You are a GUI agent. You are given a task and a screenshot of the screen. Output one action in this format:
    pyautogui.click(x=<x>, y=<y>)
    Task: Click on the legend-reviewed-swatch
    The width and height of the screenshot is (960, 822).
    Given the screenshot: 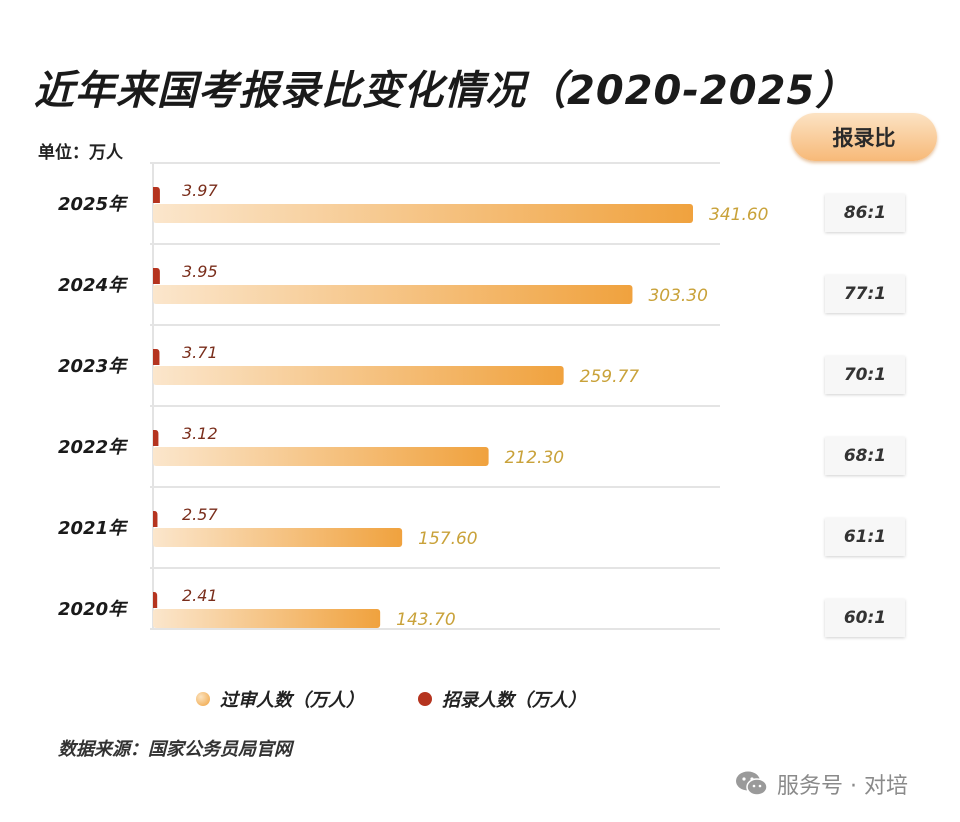 What is the action you would take?
    pyautogui.click(x=203, y=699)
    